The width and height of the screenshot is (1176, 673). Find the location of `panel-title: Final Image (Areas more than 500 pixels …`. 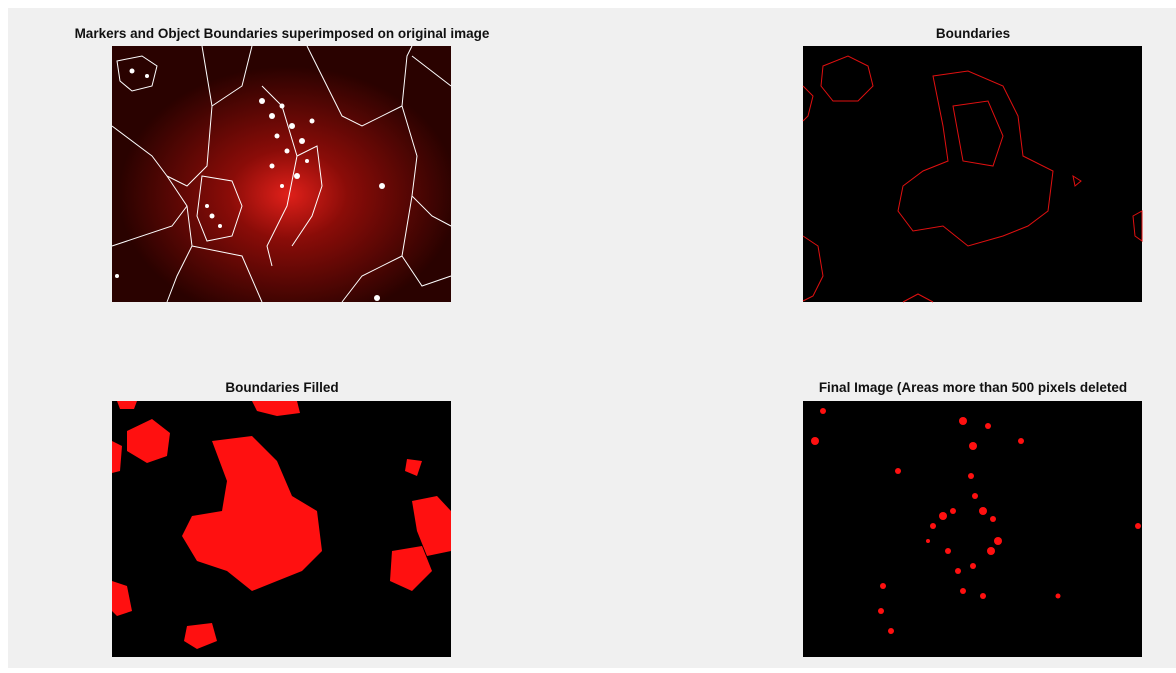

panel-title: Final Image (Areas more than 500 pixels … is located at coordinates (973, 387).